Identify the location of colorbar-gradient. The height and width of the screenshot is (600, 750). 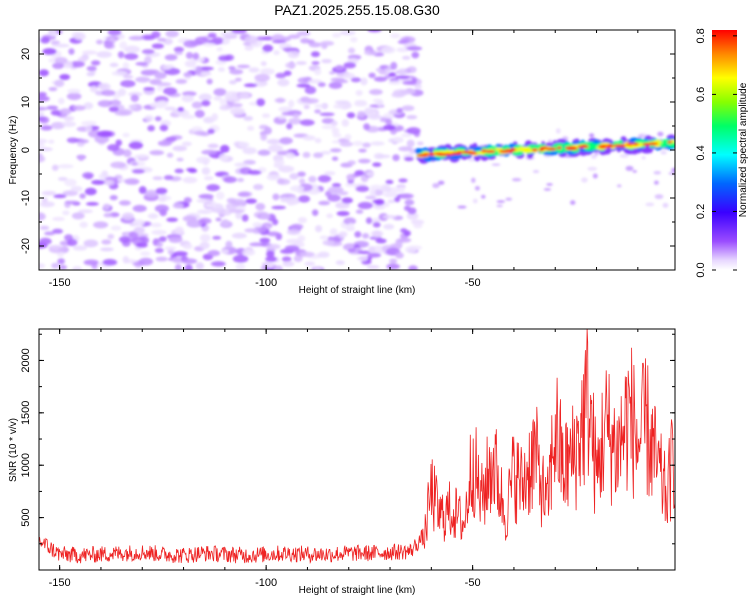
(724, 150).